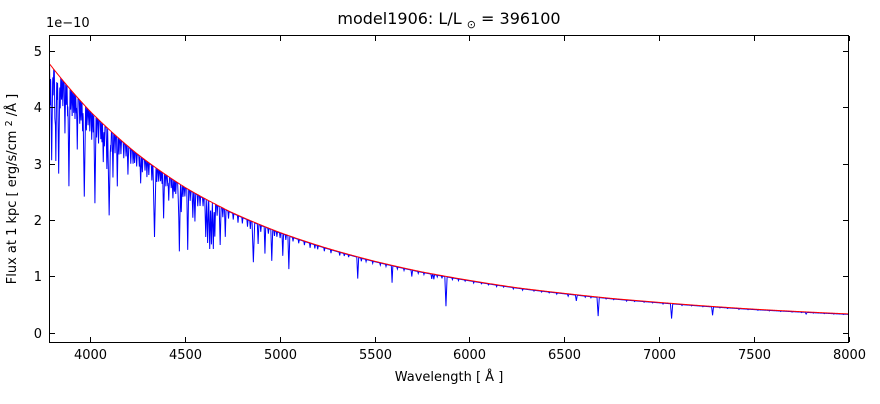  I want to click on x-tick-label: 5000, so click(280, 355).